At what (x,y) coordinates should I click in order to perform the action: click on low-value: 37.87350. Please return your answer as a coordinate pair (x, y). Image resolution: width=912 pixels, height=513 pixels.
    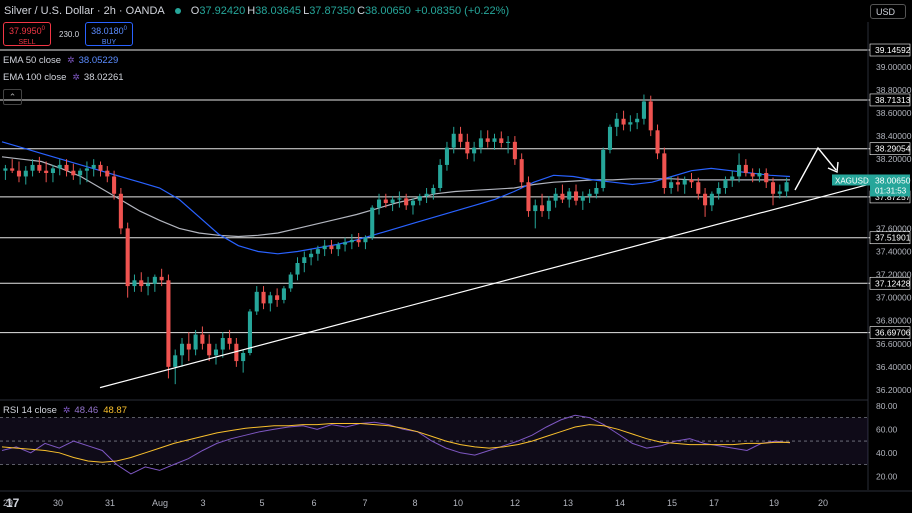
    Looking at the image, I should click on (332, 11).